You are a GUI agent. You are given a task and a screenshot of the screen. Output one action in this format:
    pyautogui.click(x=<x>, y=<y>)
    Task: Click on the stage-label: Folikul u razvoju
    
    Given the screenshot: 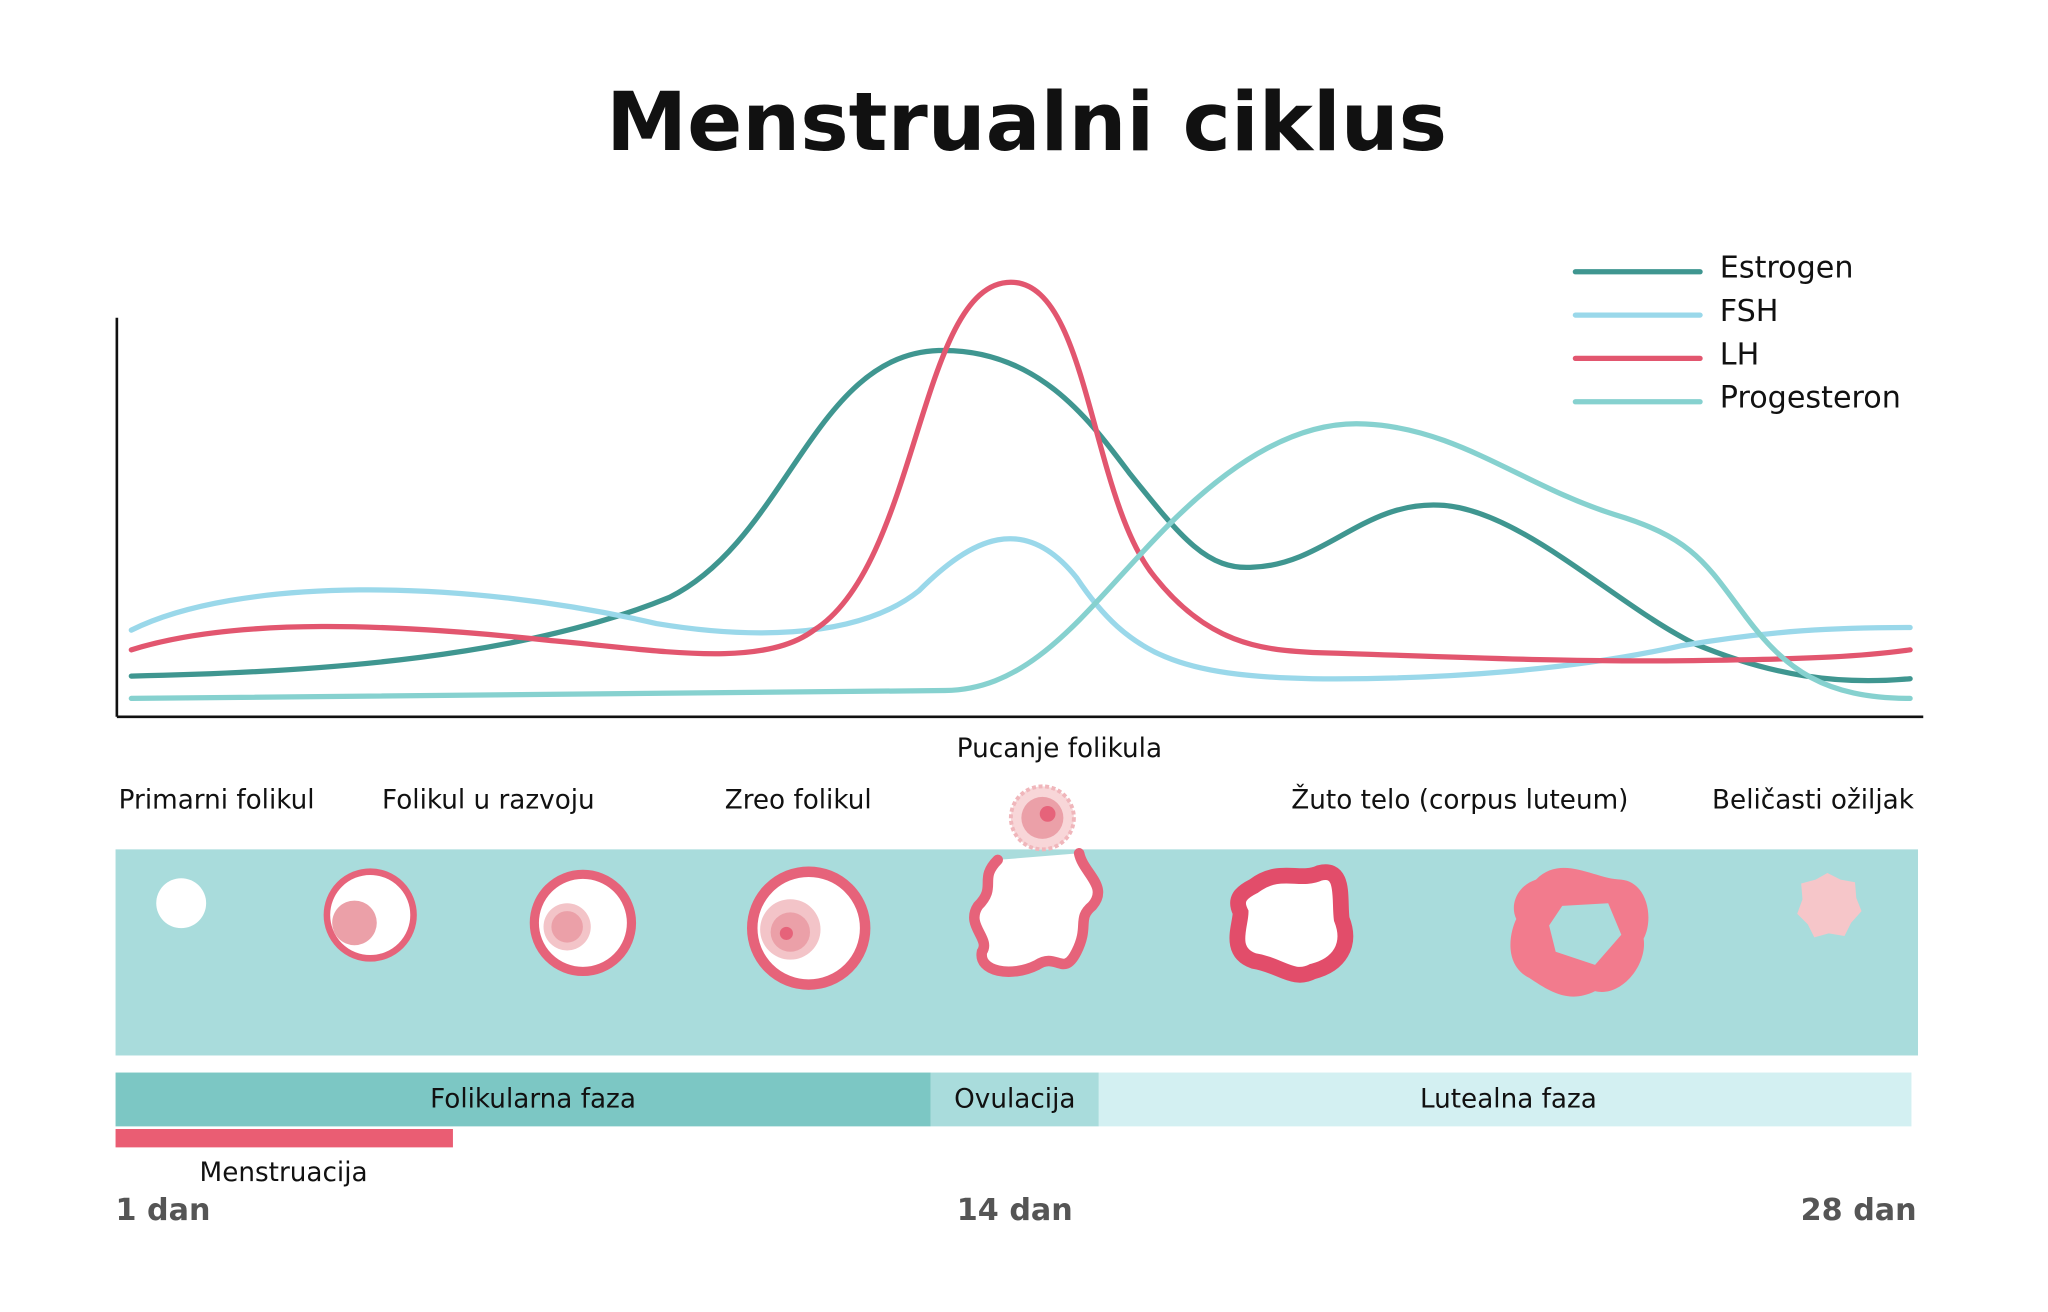 What is the action you would take?
    pyautogui.click(x=488, y=800)
    